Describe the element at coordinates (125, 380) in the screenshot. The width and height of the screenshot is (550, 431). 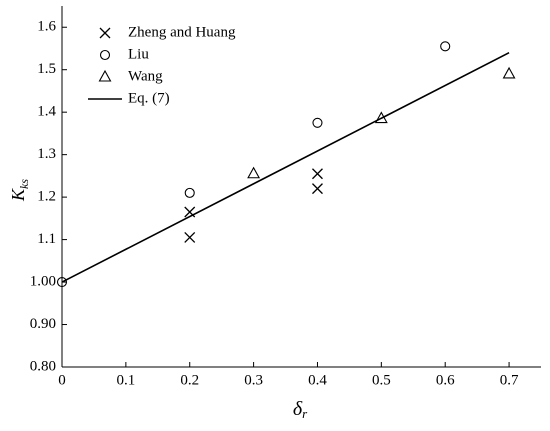
I see `x-tick-label: 0.1` at that location.